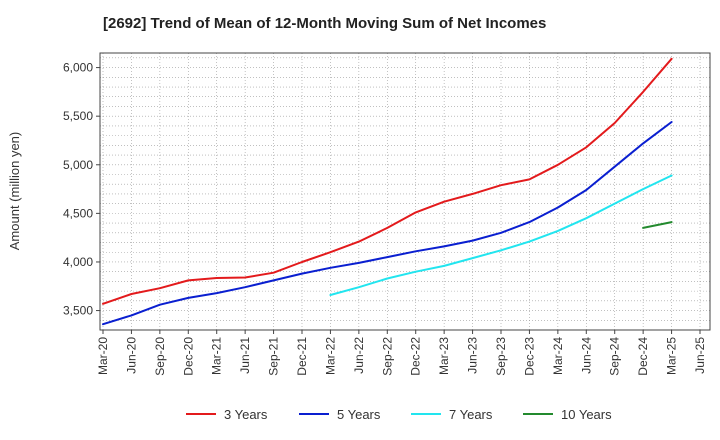 Image resolution: width=720 pixels, height=440 pixels. Describe the element at coordinates (131, 355) in the screenshot. I see `x-tick-label: Jun-20` at that location.